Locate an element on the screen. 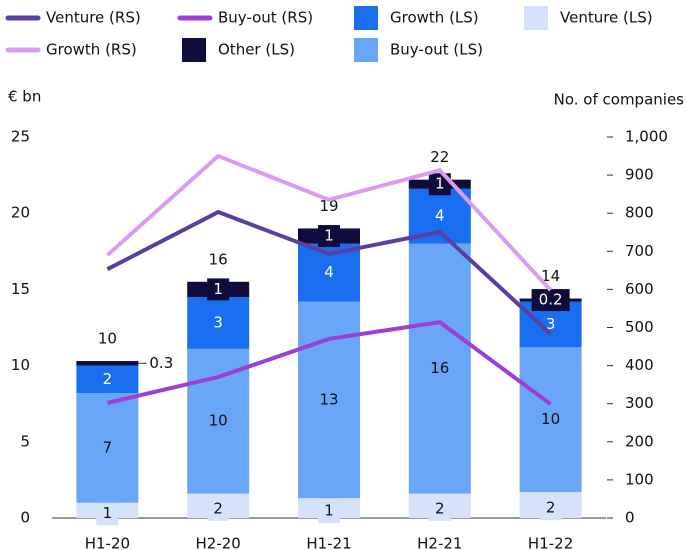 This screenshot has width=687, height=550. y-tick-label: 20 is located at coordinates (20, 213).